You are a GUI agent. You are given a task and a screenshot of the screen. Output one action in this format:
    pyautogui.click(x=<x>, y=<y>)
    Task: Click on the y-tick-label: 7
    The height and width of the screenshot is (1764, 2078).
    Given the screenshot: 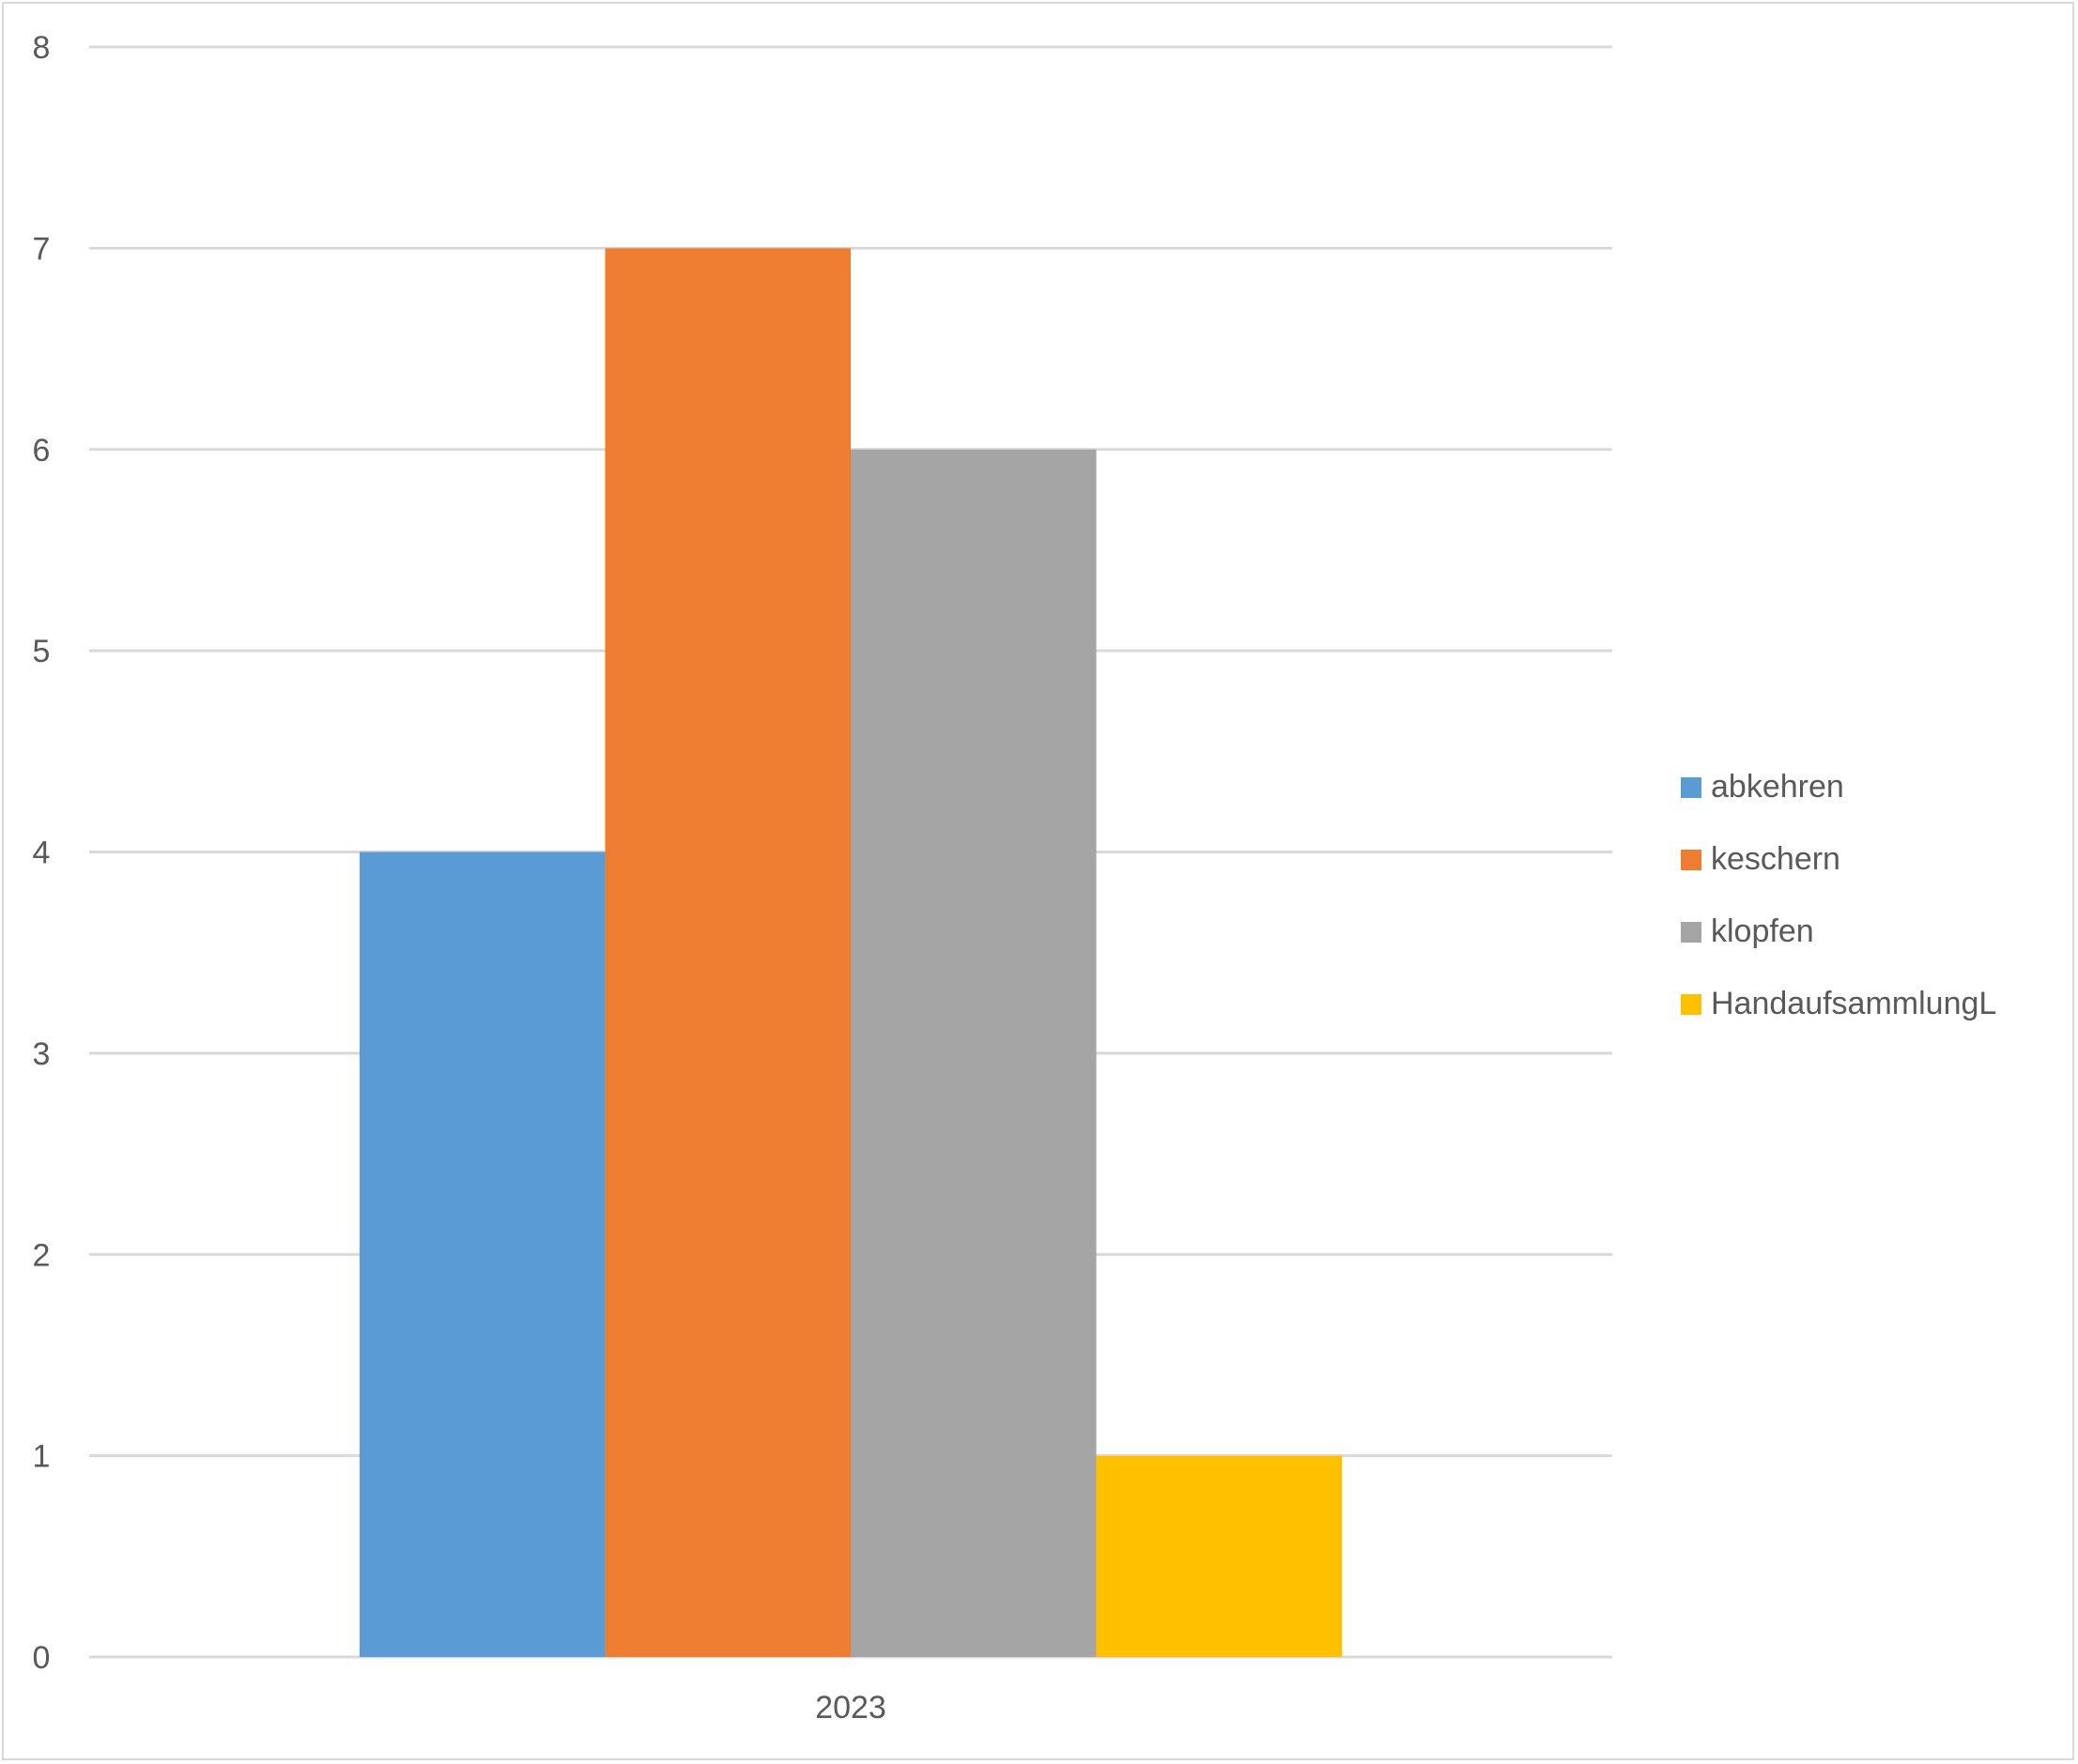 What is the action you would take?
    pyautogui.click(x=42, y=249)
    